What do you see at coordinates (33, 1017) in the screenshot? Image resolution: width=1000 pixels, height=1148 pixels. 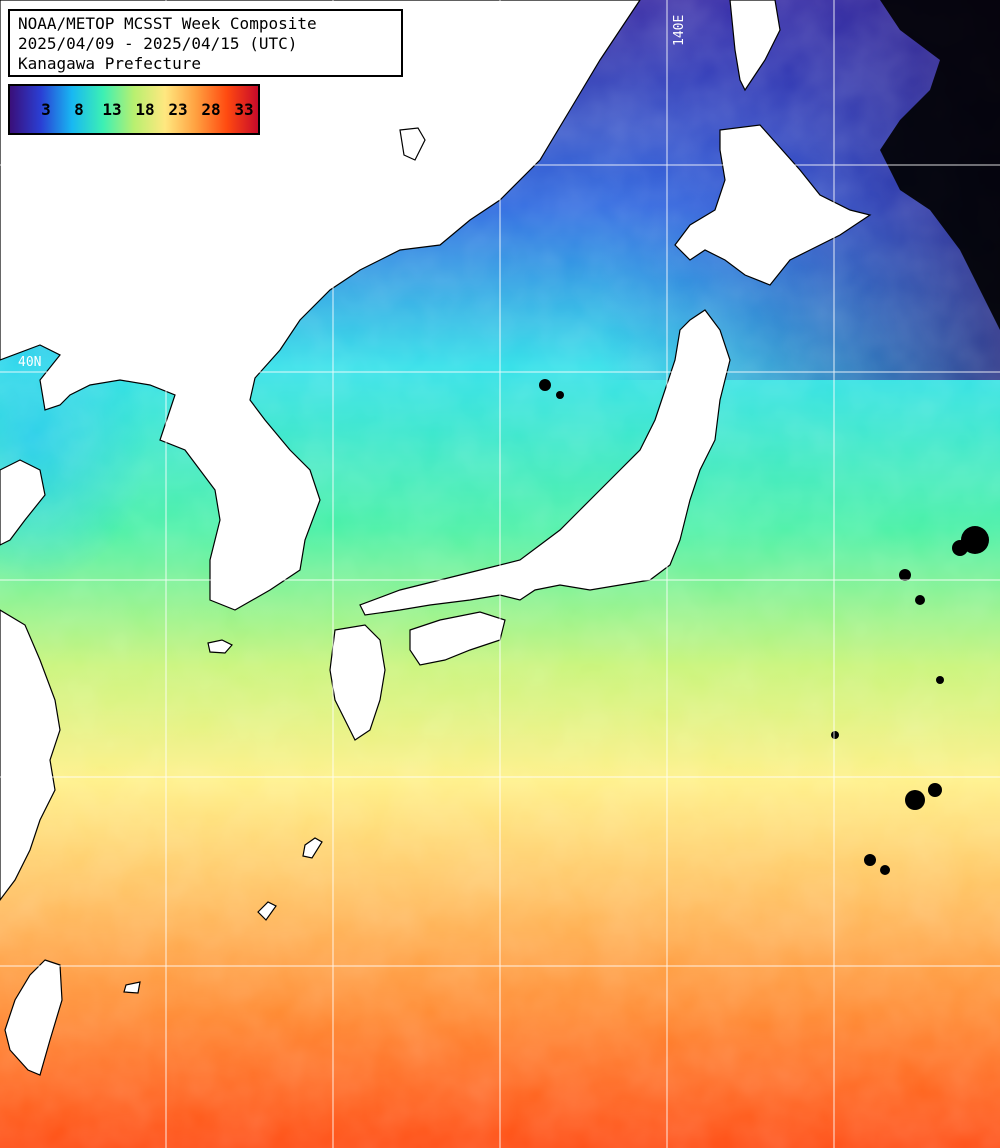 I see `taiwan` at bounding box center [33, 1017].